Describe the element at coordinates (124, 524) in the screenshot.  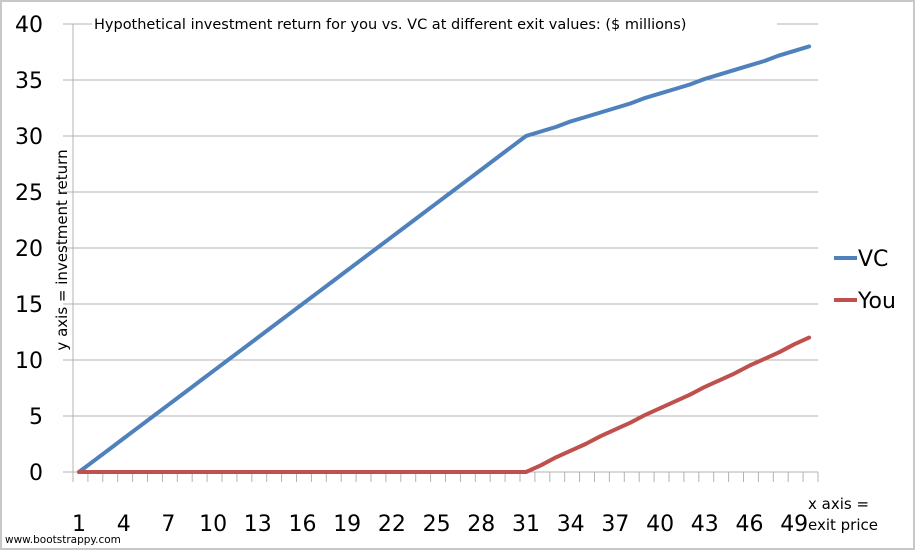
I see `x-tick-label: 4` at that location.